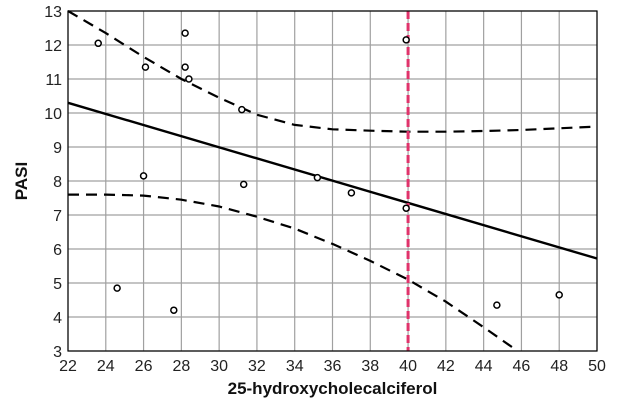 This screenshot has height=402, width=617. What do you see at coordinates (597, 366) in the screenshot?
I see `x-tick-label: 50` at bounding box center [597, 366].